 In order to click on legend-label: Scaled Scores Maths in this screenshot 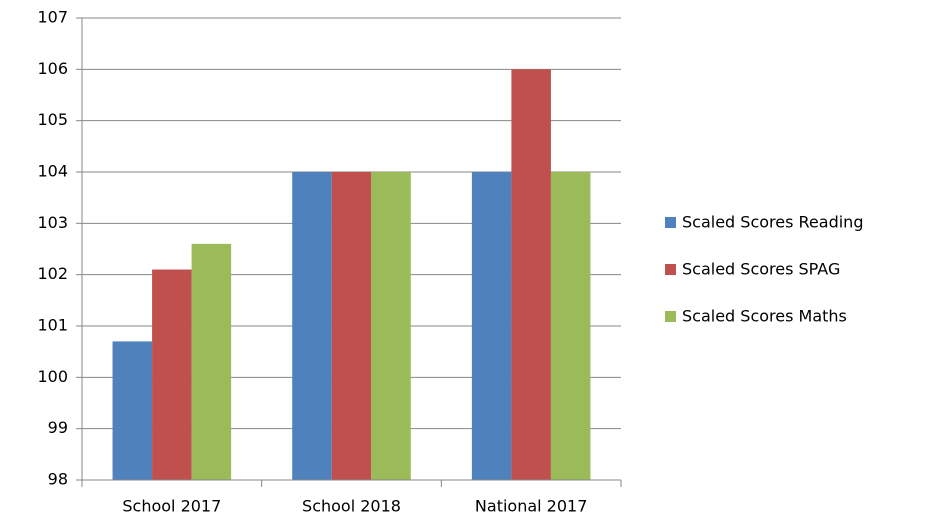, I will do `click(764, 316)`.